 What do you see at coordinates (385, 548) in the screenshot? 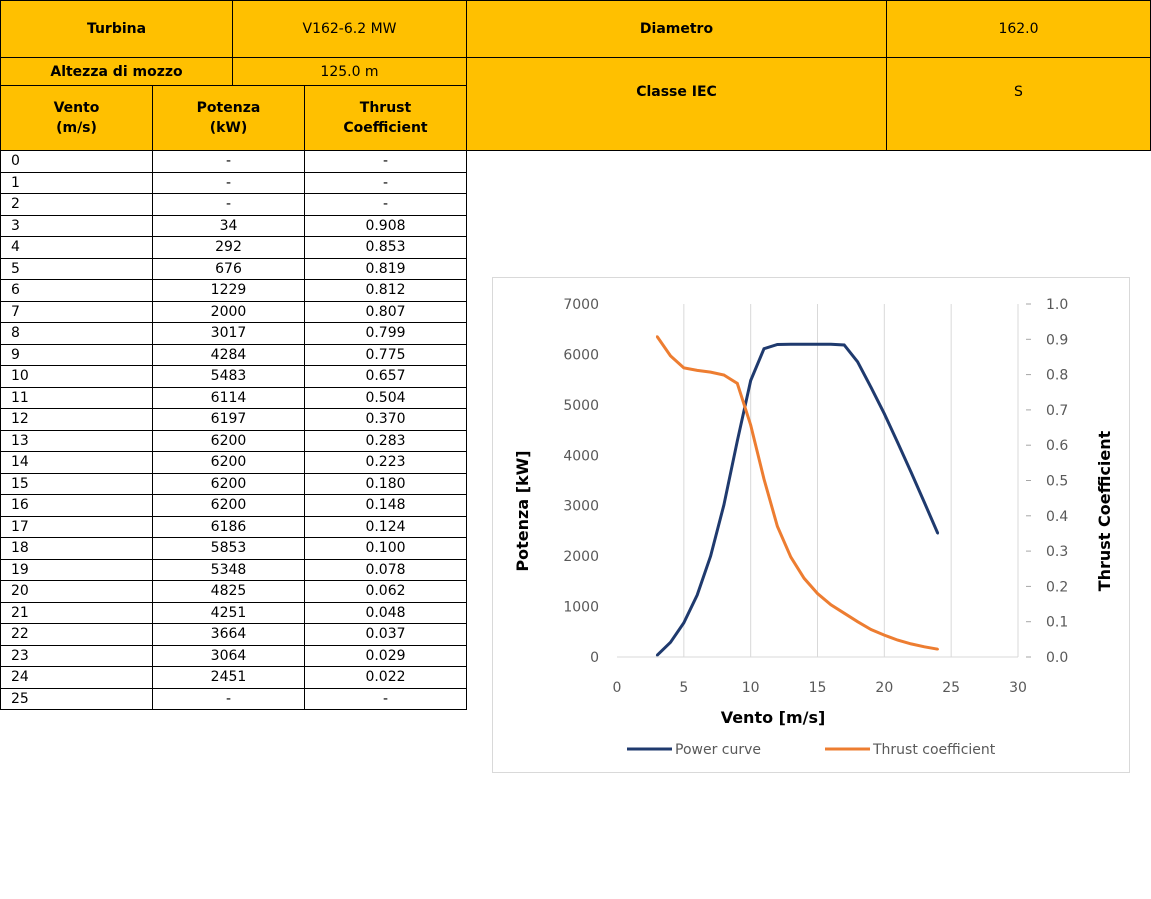
I see `cell-thrust: 0.100` at bounding box center [385, 548].